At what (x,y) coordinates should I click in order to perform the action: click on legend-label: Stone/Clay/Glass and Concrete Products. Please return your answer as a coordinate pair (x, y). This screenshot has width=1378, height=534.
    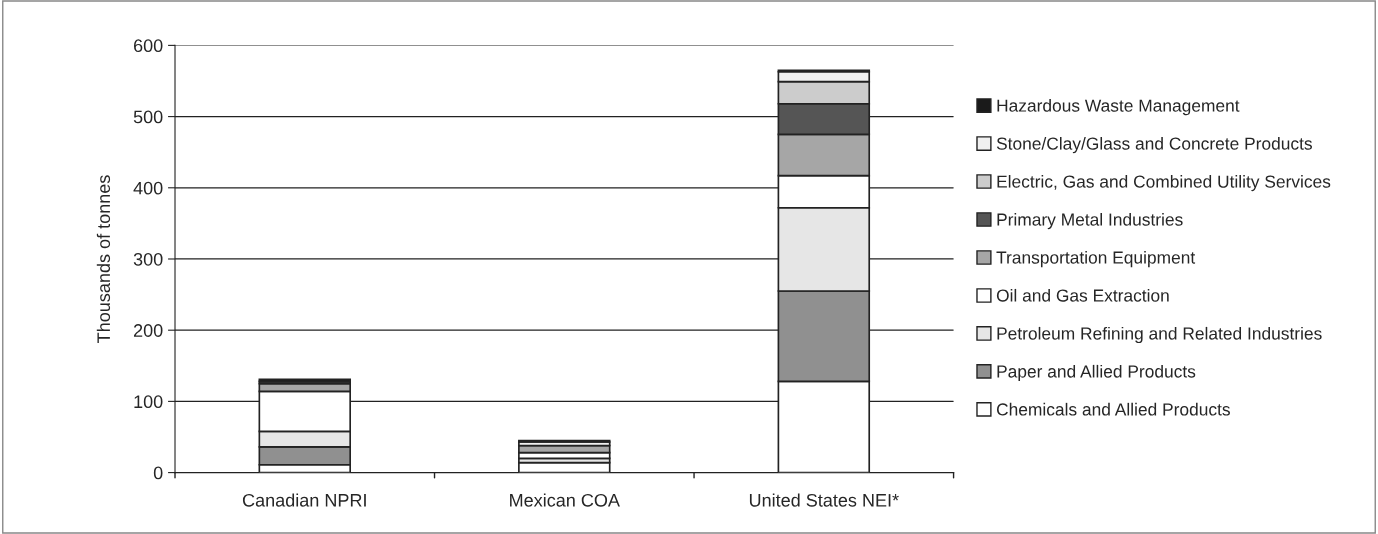
    Looking at the image, I should click on (1154, 145).